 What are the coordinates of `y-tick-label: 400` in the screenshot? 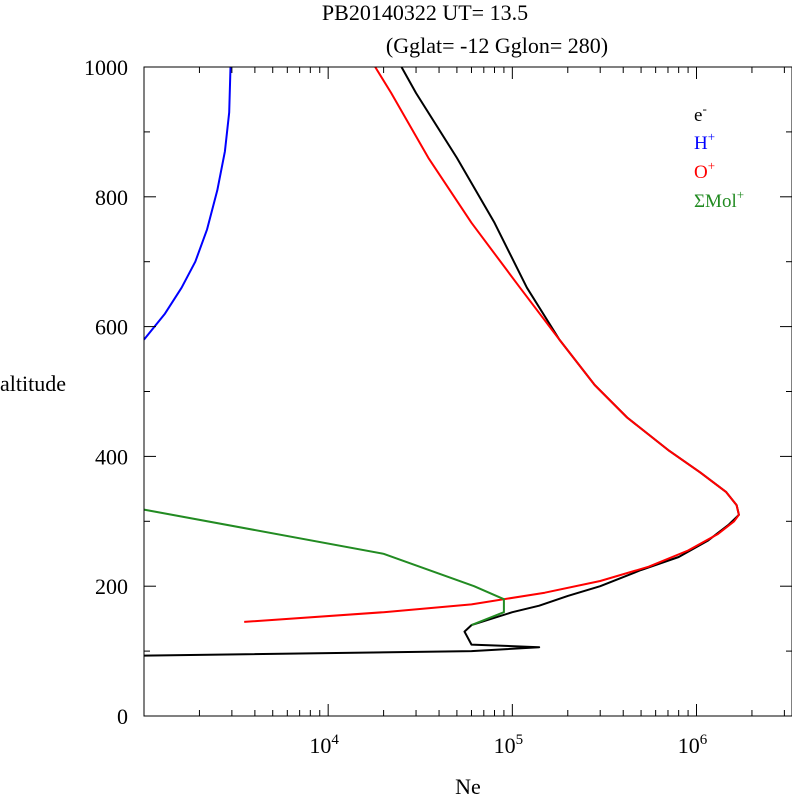 It's located at (111, 456).